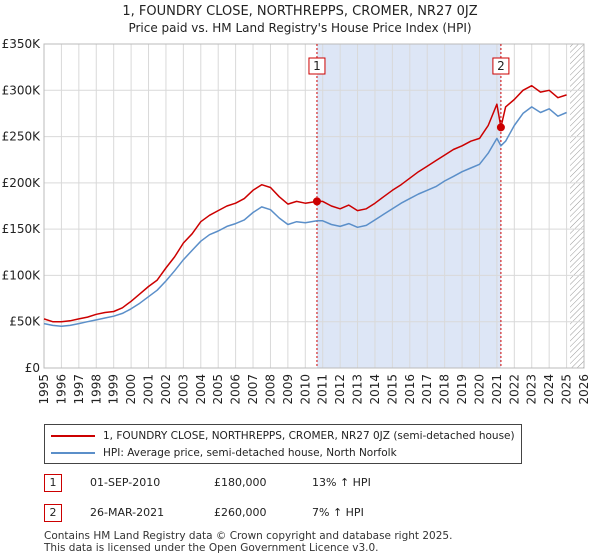 The image size is (600, 560). What do you see at coordinates (73, 436) in the screenshot?
I see `legend-swatch-property` at bounding box center [73, 436].